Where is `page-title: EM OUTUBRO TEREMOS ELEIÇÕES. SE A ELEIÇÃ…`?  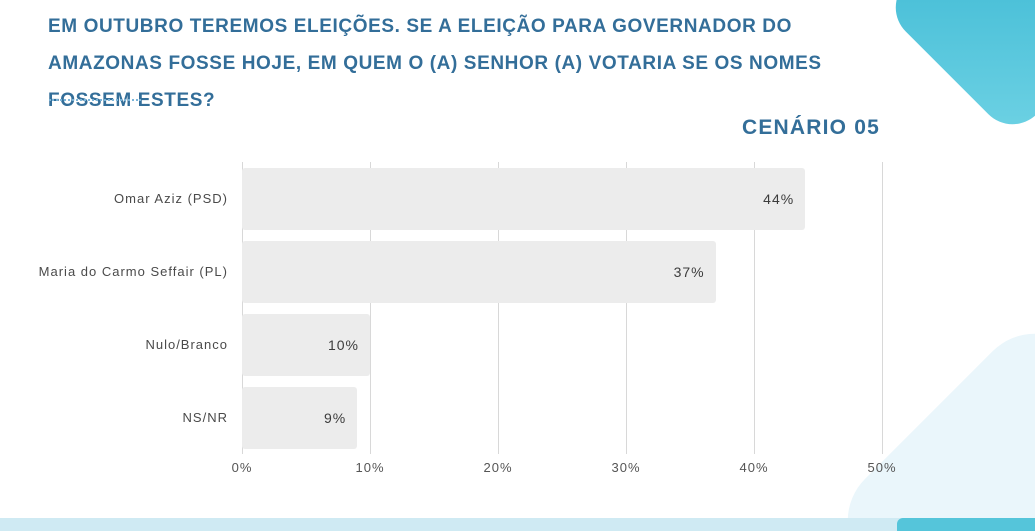
page-title: EM OUTUBRO TEREMOS ELEIÇÕES. SE A ELEIÇÃ… is located at coordinates (435, 63).